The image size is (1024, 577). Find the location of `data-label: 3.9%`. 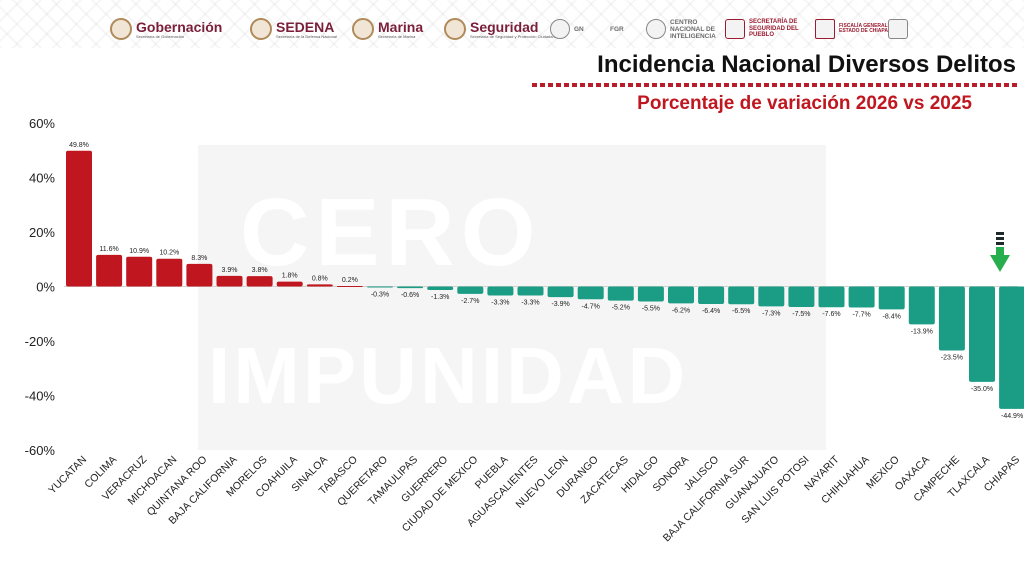

data-label: 3.9% is located at coordinates (230, 270).